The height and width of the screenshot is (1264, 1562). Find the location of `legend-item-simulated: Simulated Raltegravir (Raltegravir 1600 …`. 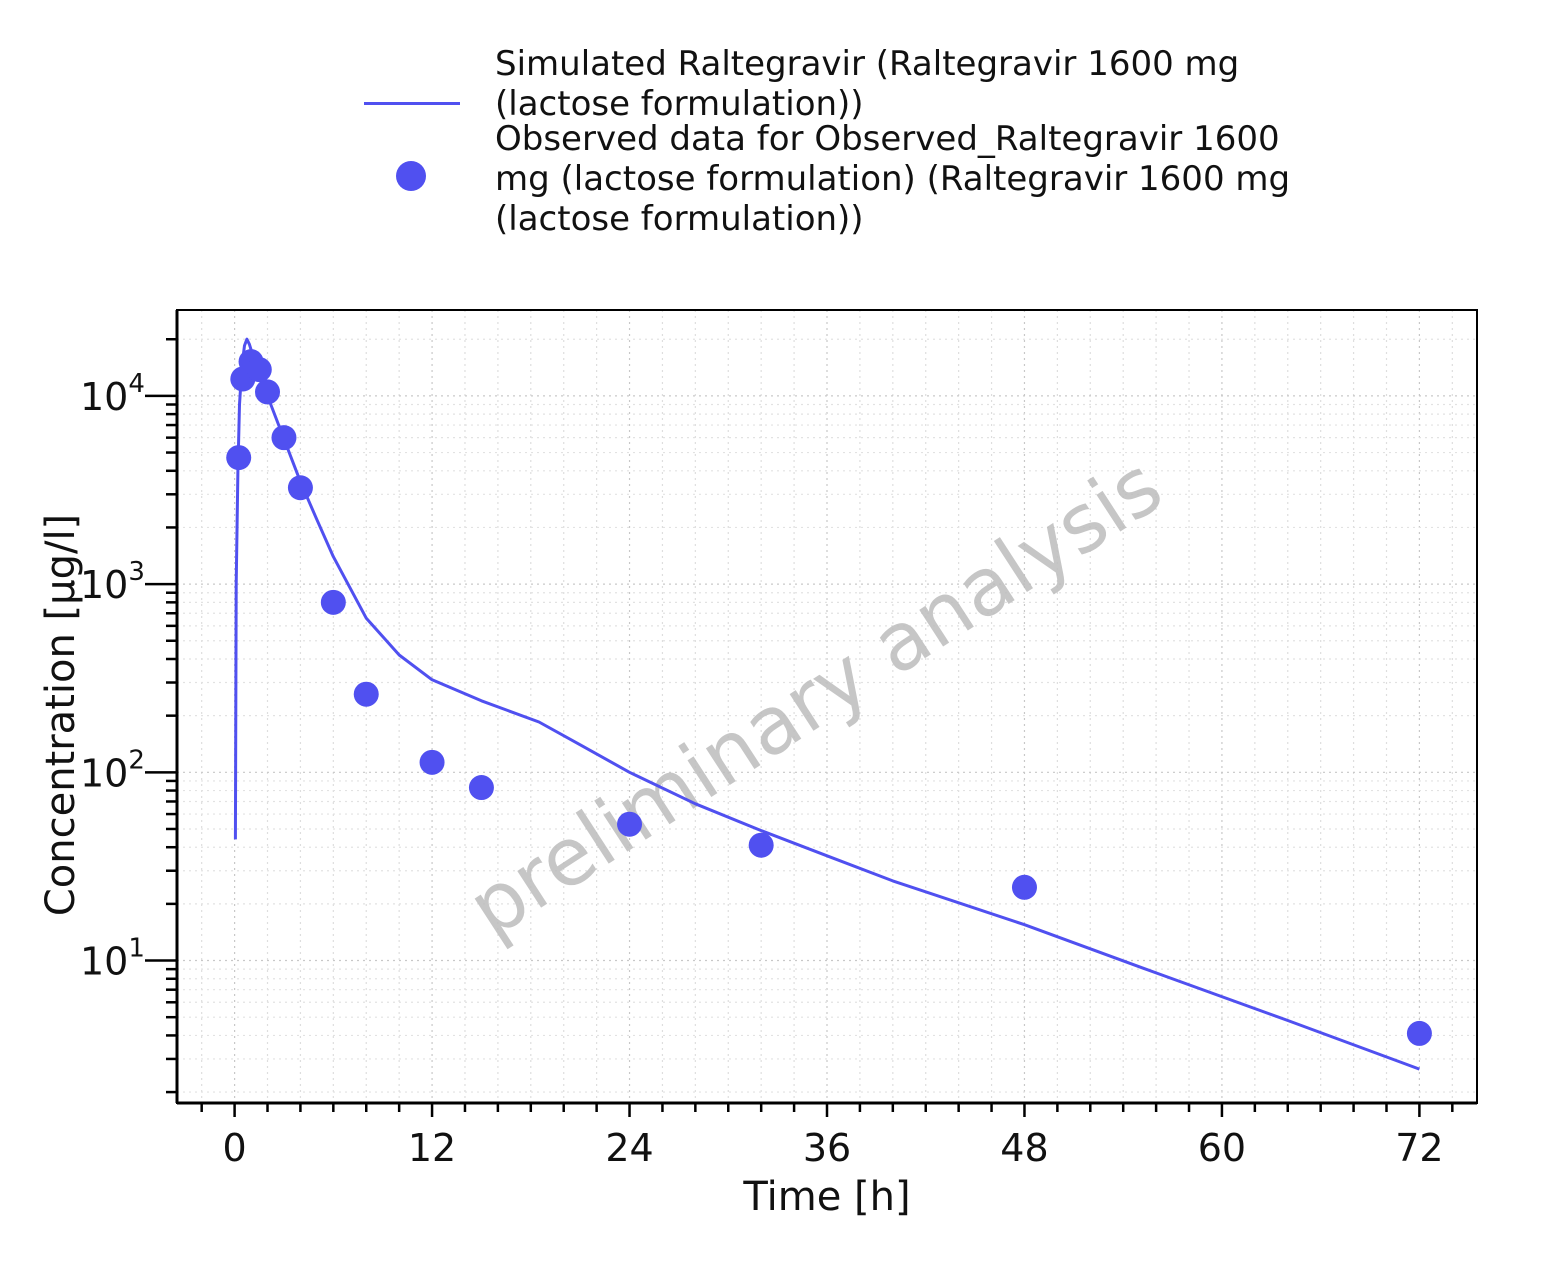

legend-item-simulated: Simulated Raltegravir (Raltegravir 1600 … is located at coordinates (860, 84).